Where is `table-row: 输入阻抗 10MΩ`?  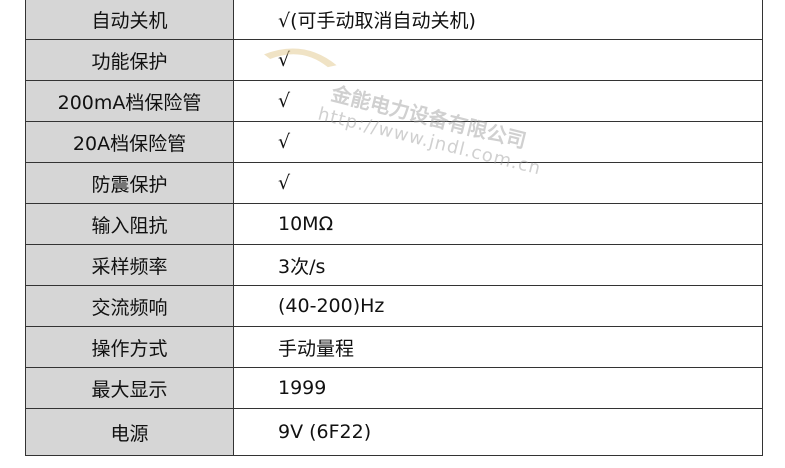
table-row: 输入阻抗 10MΩ is located at coordinates (394, 224).